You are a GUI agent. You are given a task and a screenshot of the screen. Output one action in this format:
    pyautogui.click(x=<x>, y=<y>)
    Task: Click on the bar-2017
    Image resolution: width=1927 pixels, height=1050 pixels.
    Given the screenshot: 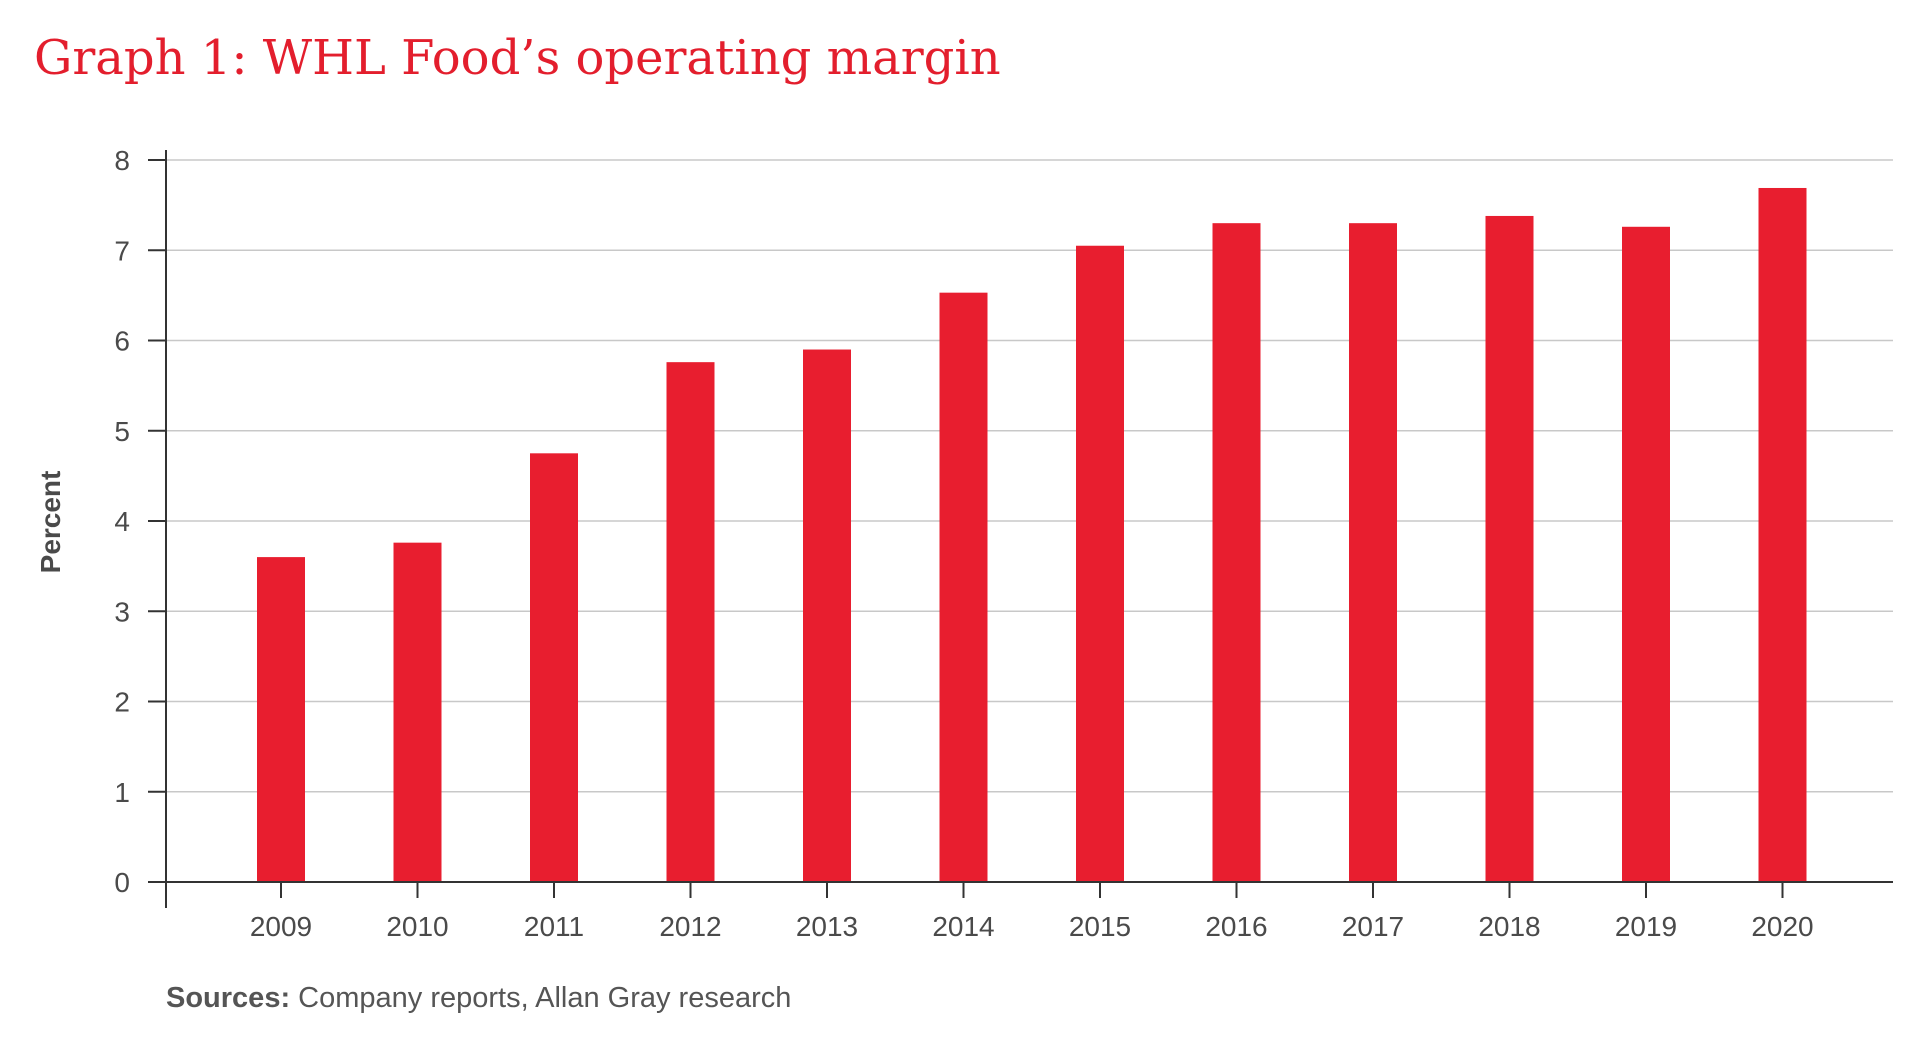 What is the action you would take?
    pyautogui.click(x=1373, y=553)
    